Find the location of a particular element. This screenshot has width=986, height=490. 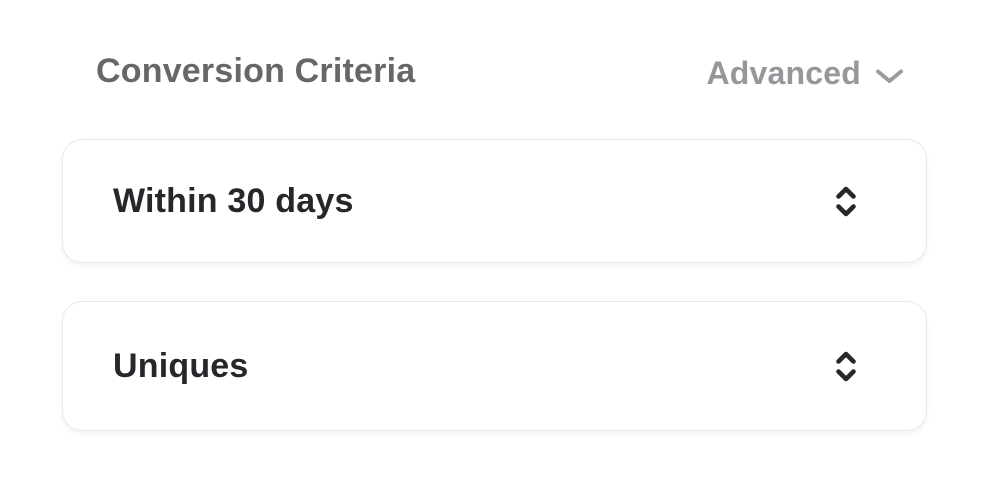

advanced-toggle: Advanced is located at coordinates (805, 73).